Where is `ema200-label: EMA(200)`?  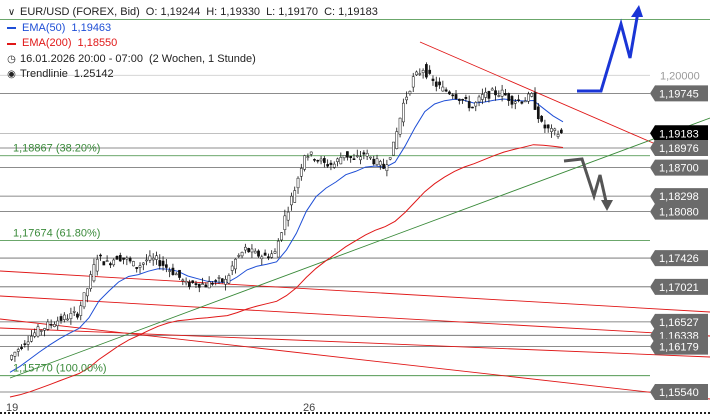 ema200-label: EMA(200) is located at coordinates (47, 43).